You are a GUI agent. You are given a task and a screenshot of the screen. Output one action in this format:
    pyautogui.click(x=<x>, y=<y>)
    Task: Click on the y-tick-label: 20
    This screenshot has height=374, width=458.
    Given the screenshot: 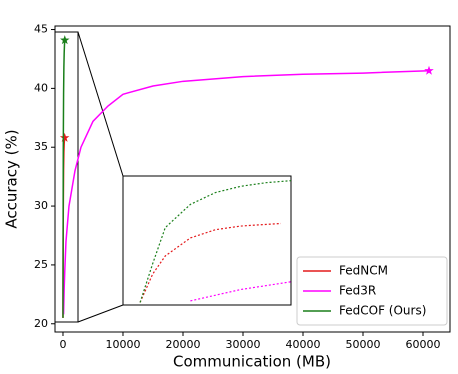 What is the action you would take?
    pyautogui.click(x=41, y=323)
    